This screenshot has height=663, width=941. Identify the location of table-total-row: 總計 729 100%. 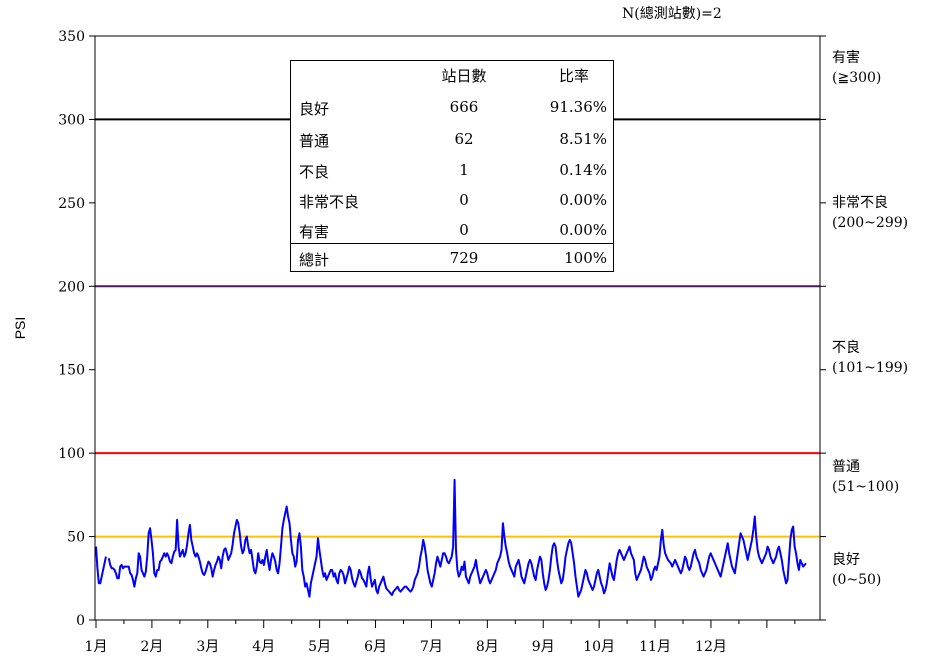
(452, 259).